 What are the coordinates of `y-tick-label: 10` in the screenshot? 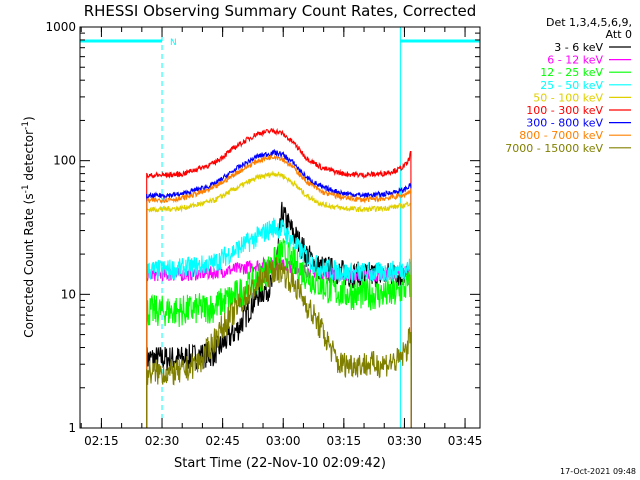 It's located at (68, 294).